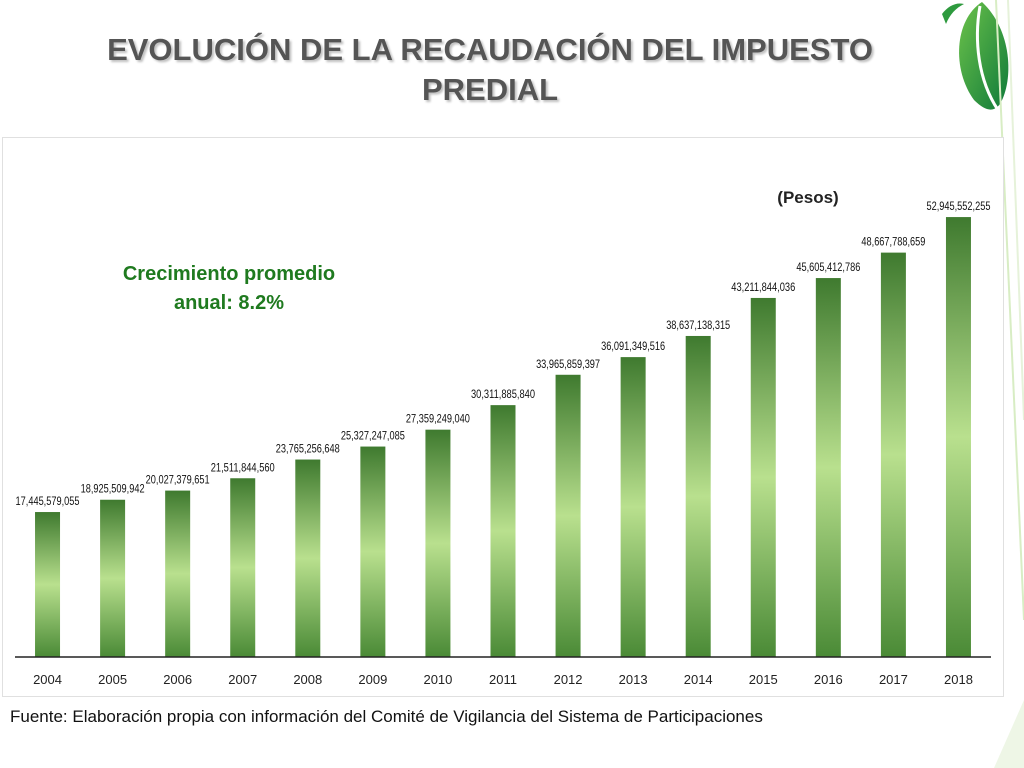  I want to click on bar-2004, so click(48, 584).